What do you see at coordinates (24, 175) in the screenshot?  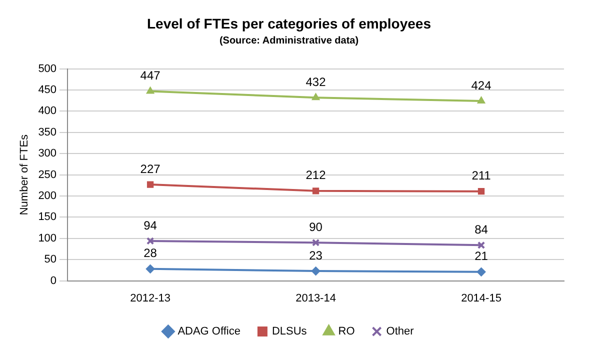 I see `y-axis-title: Number of FTEs` at bounding box center [24, 175].